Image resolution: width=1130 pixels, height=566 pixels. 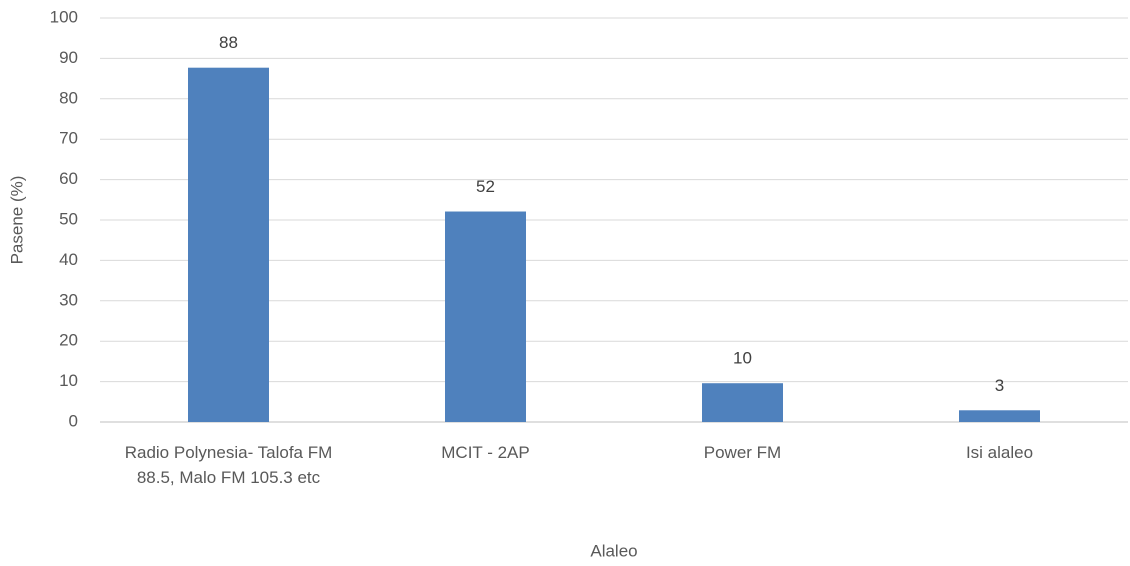 What do you see at coordinates (16, 220) in the screenshot?
I see `y-axis-title: Pasene (%)` at bounding box center [16, 220].